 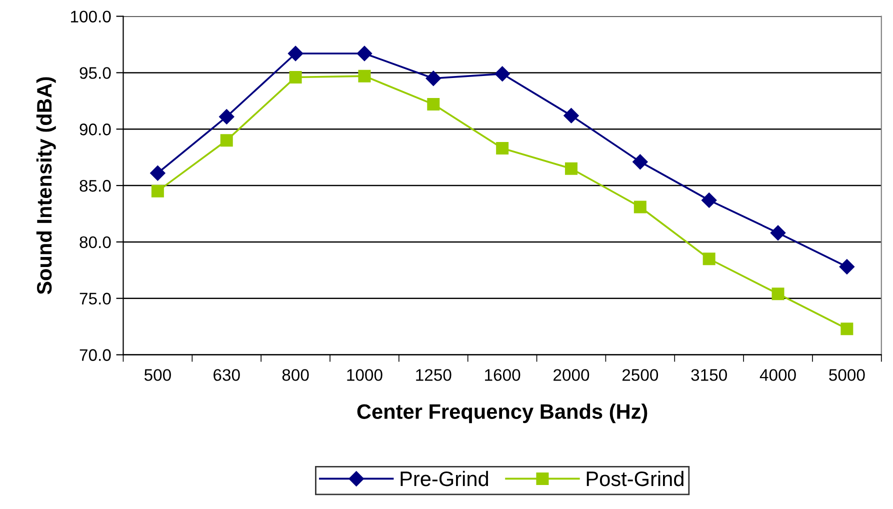 What do you see at coordinates (502, 414) in the screenshot?
I see `x-axis-title: Center Frequency Bands (Hz)` at bounding box center [502, 414].